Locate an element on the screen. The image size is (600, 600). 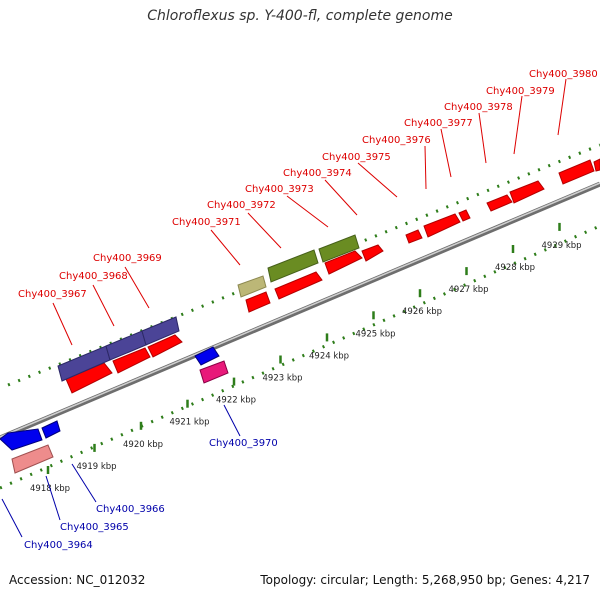
scale-label: 4927 kbp is located at coordinates (469, 290).